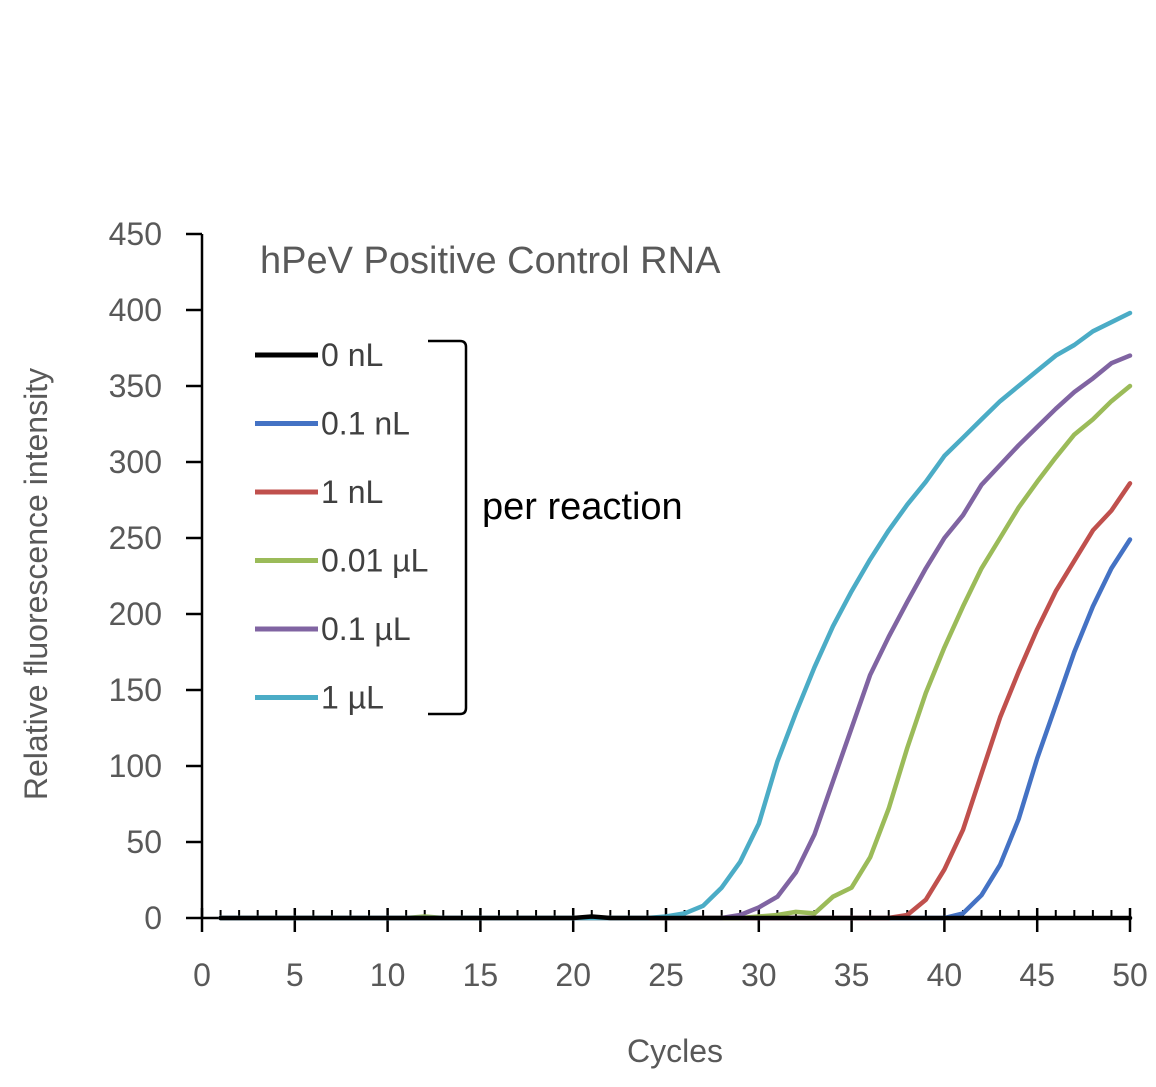  I want to click on legend: 0 nL 0.1 nL 1 nL 0.01 µL 0.1 µL 1 µL, so click(341, 526).